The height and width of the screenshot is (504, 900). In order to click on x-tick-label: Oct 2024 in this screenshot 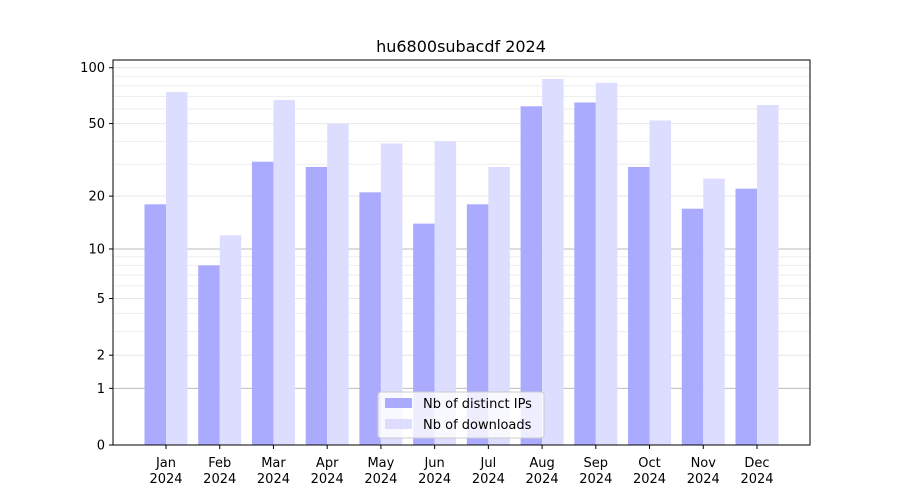, I will do `click(649, 471)`.